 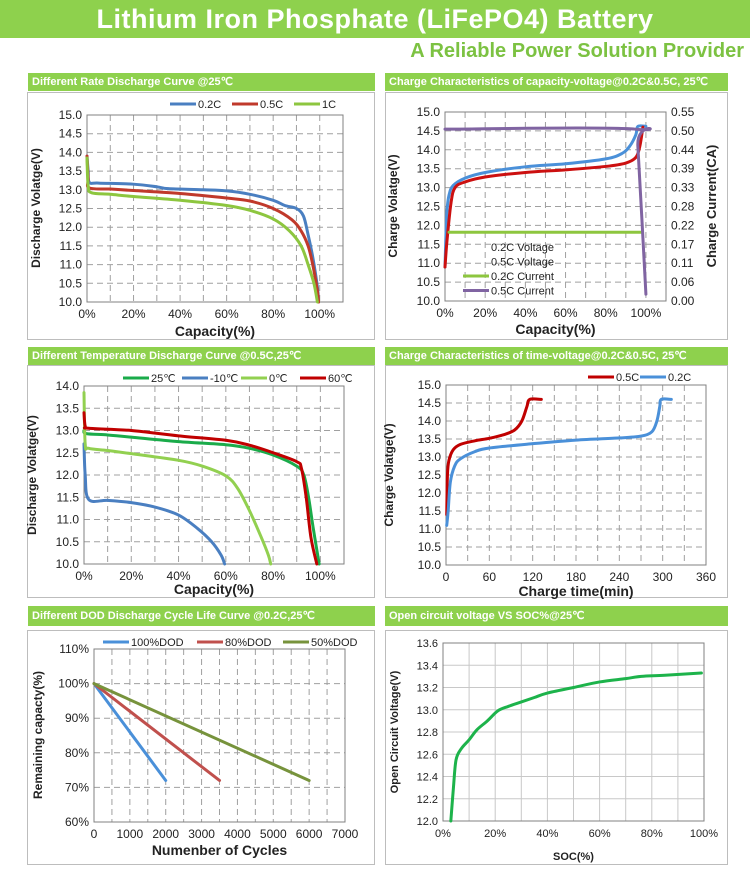 I want to click on series-line-0-5C-Voltage, so click(x=544, y=197).